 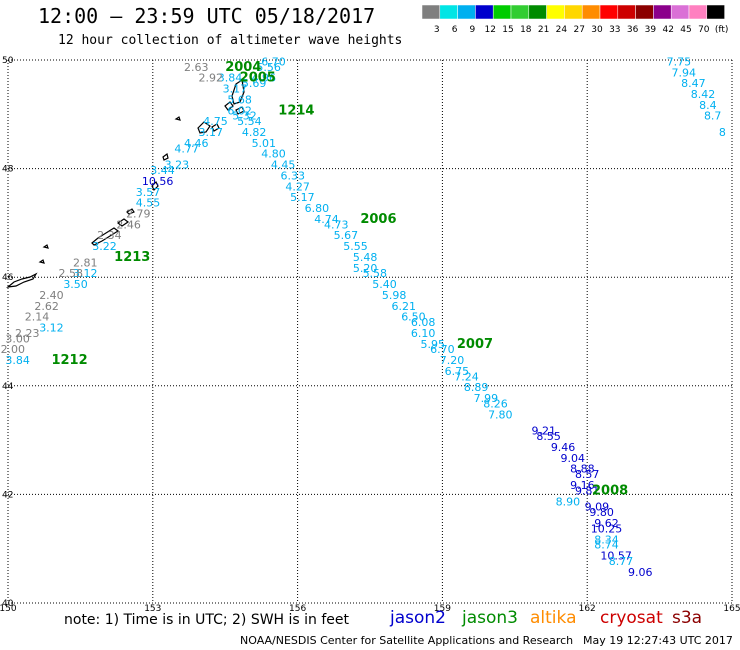 I want to click on swh-value-jason3: 8.74, so click(x=606, y=545).